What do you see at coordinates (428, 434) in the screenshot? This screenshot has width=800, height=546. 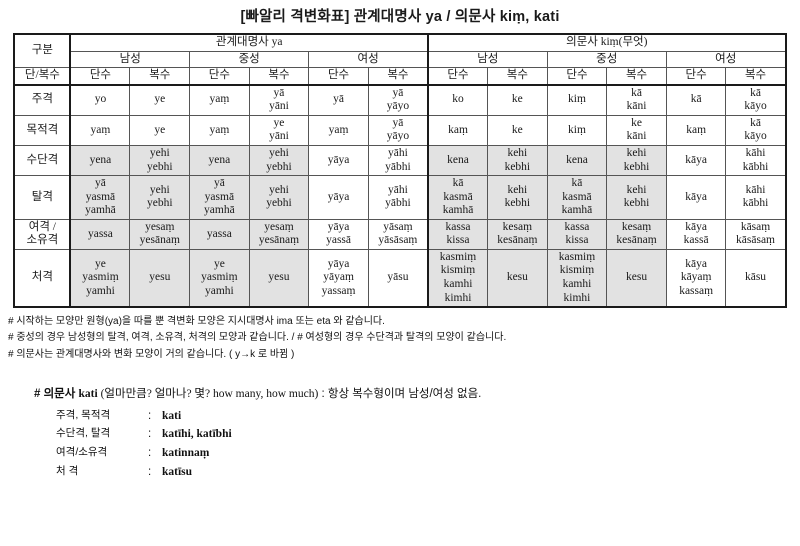 I see `kati-item: 수단격, 탈격: katīhi, katībhi` at bounding box center [428, 434].